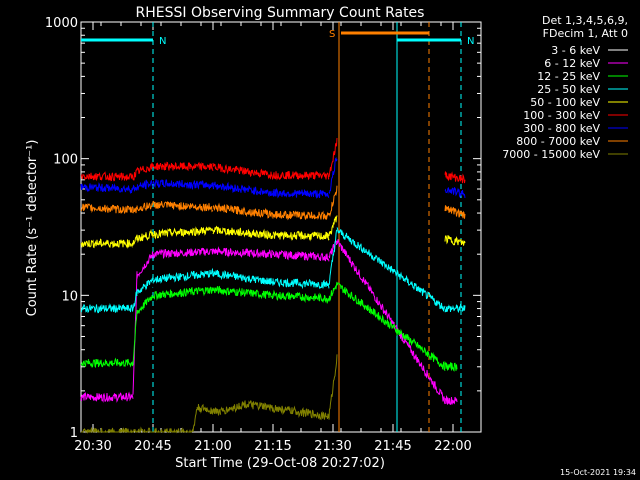 The height and width of the screenshot is (480, 640). Describe the element at coordinates (572, 63) in the screenshot. I see `legend-entry-label: 6 - 12 keV` at that location.